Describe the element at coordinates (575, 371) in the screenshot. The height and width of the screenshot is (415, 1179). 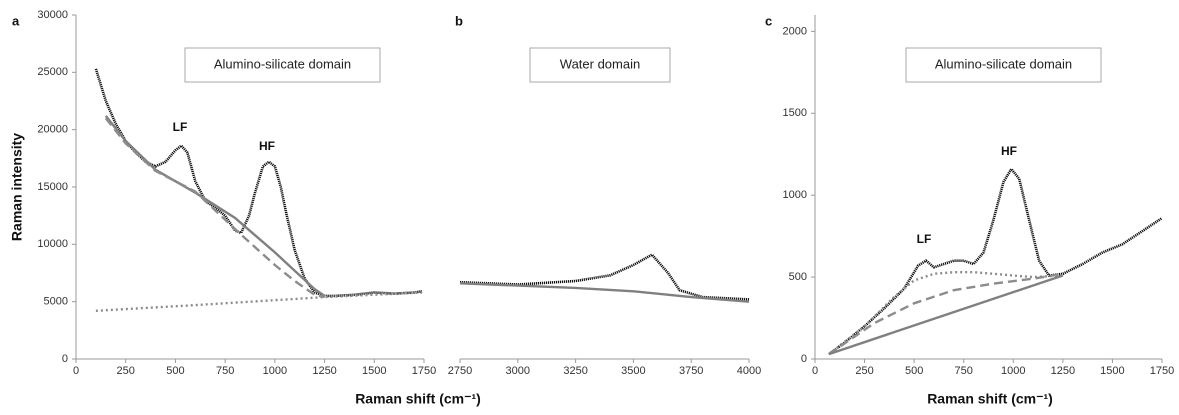
I see `x-tick-label: 3250` at that location.